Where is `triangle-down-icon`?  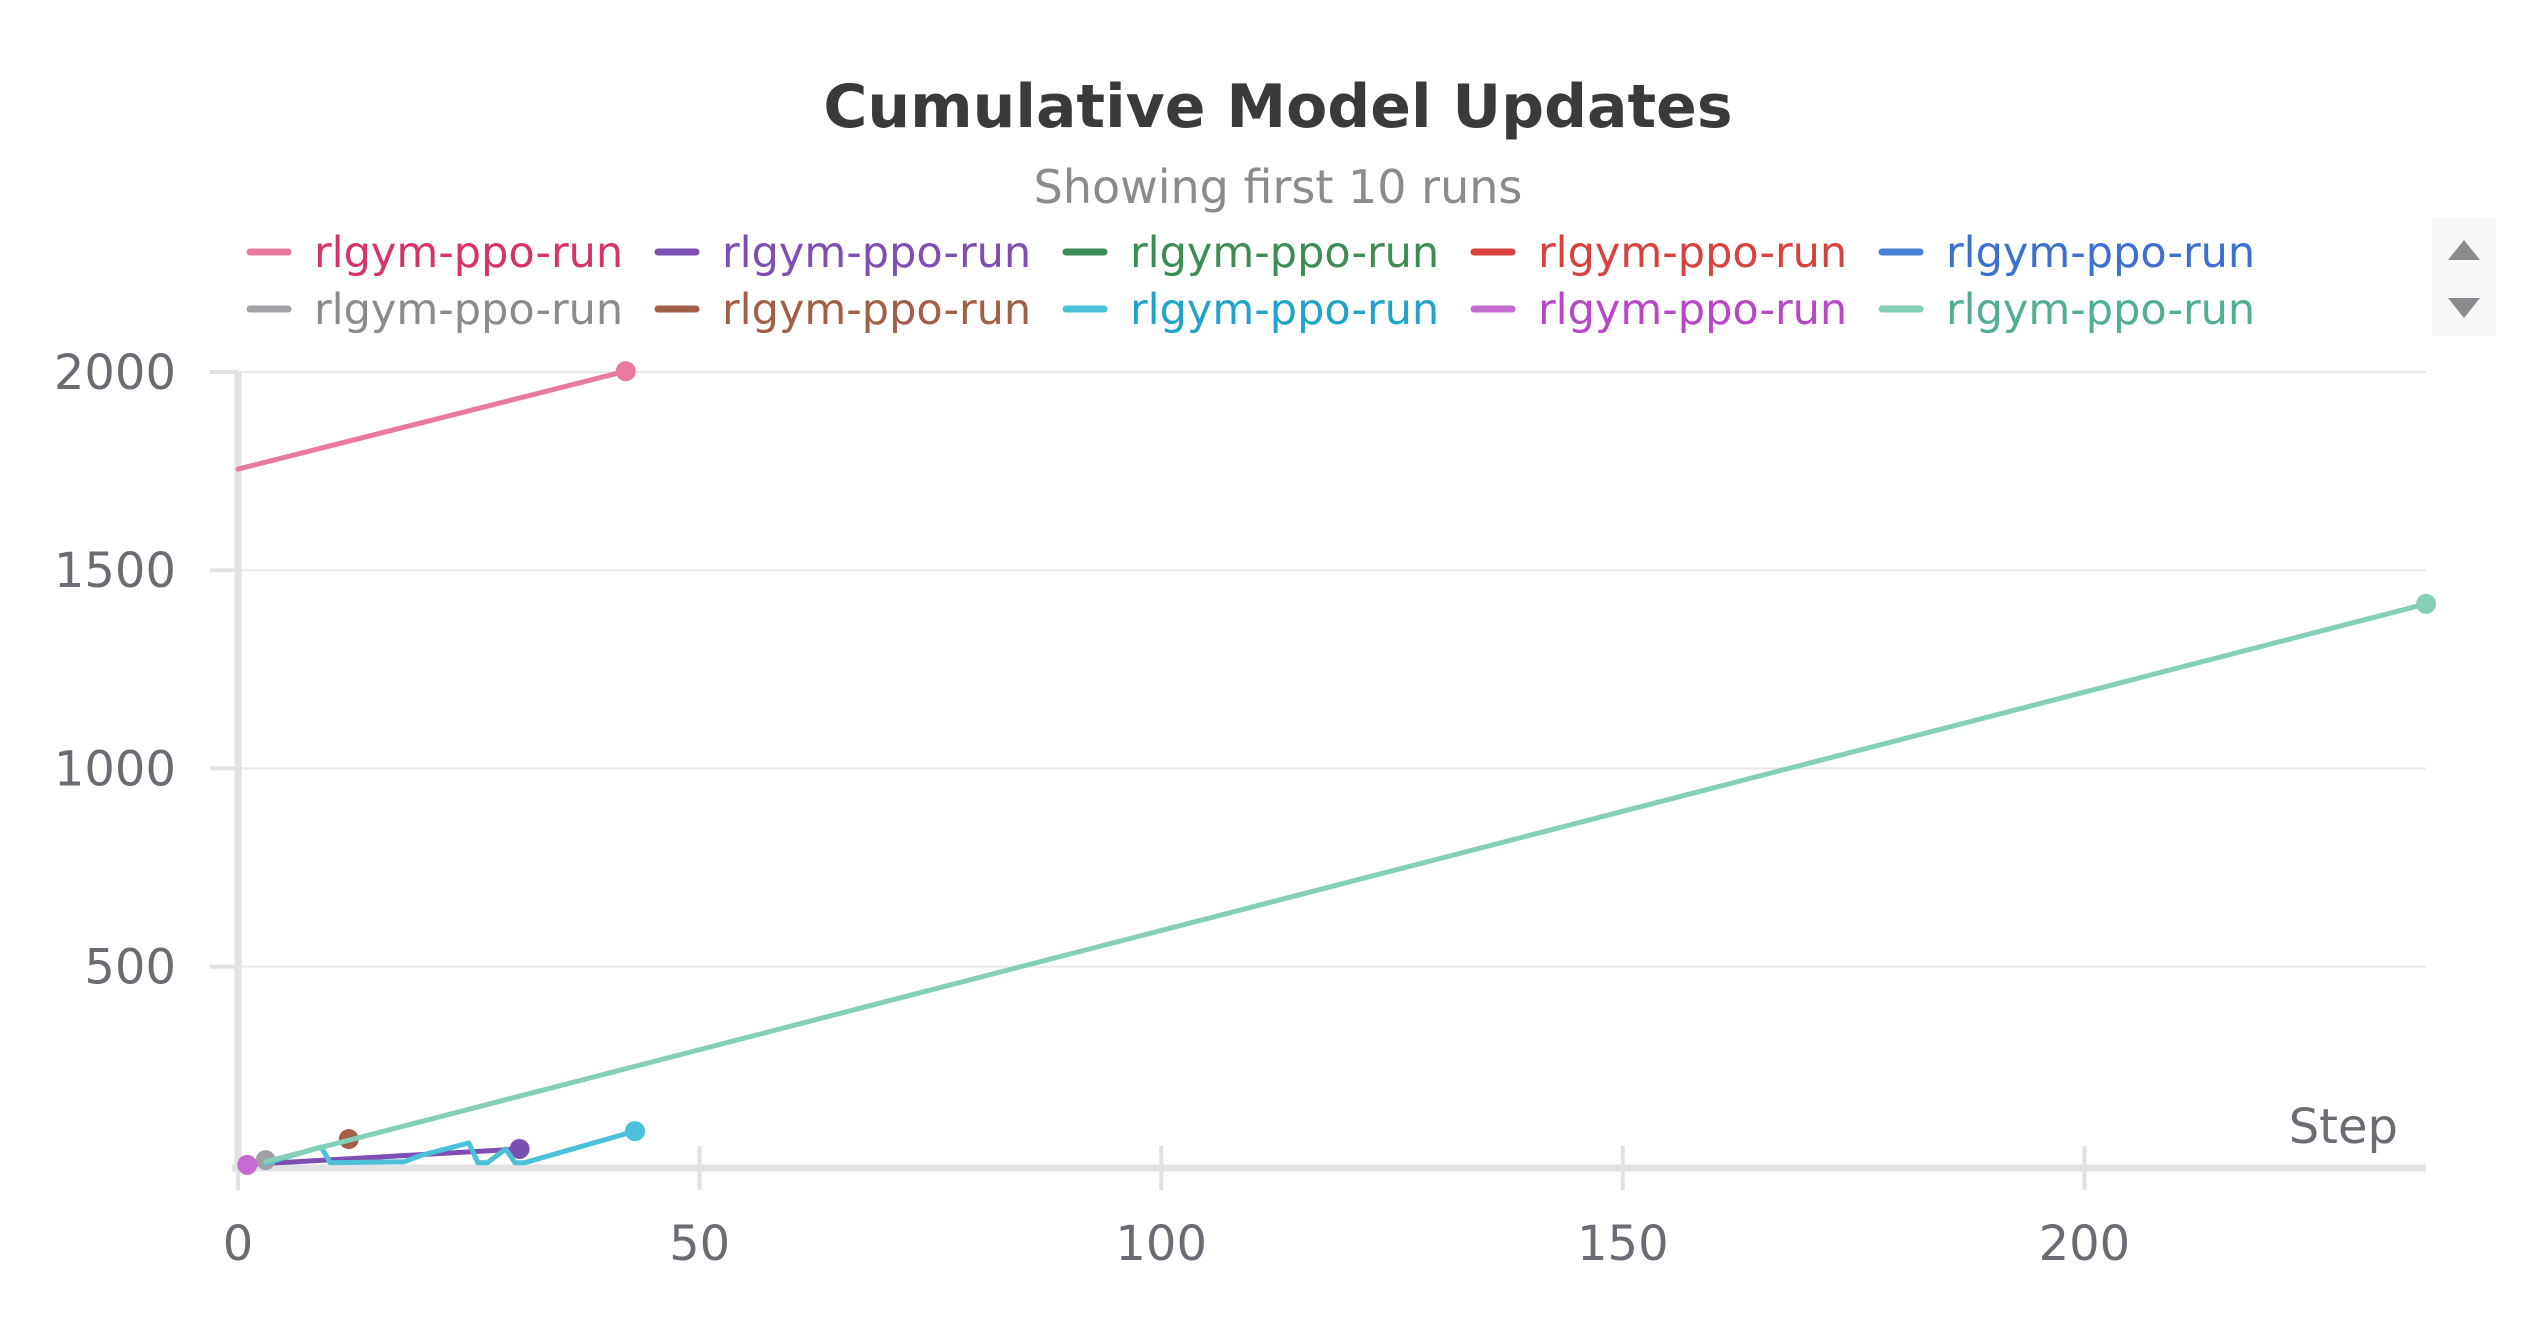
triangle-down-icon is located at coordinates (2464, 308).